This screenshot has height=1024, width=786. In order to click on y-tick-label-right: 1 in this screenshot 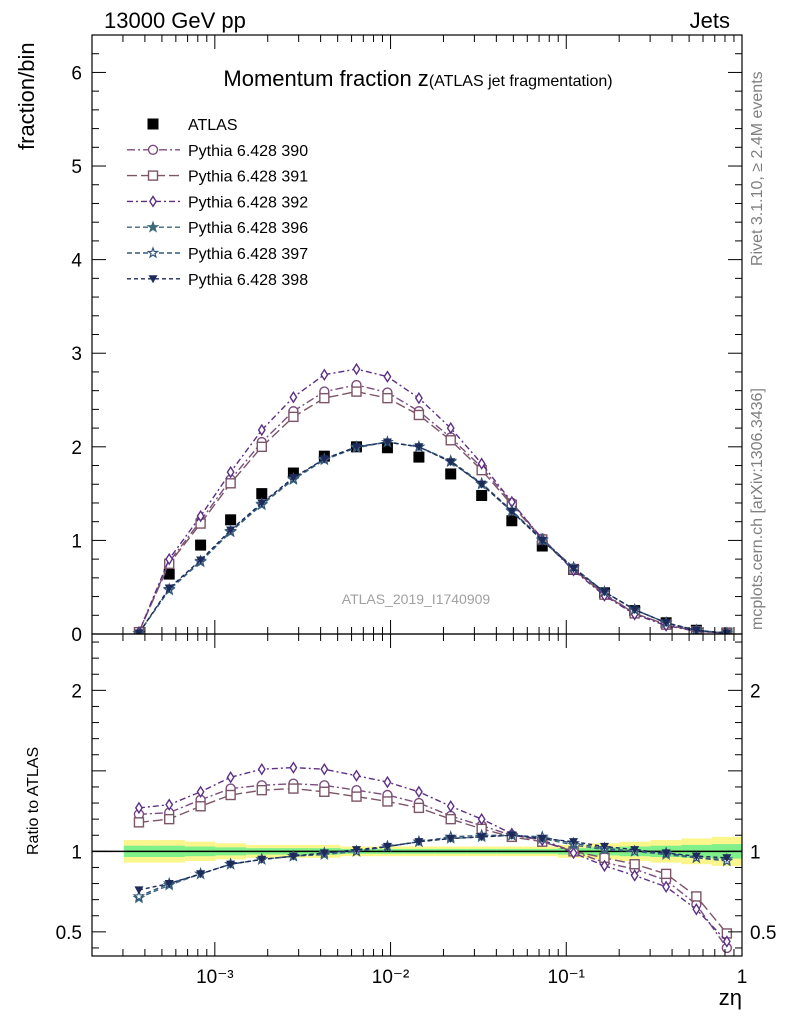, I will do `click(755, 852)`.